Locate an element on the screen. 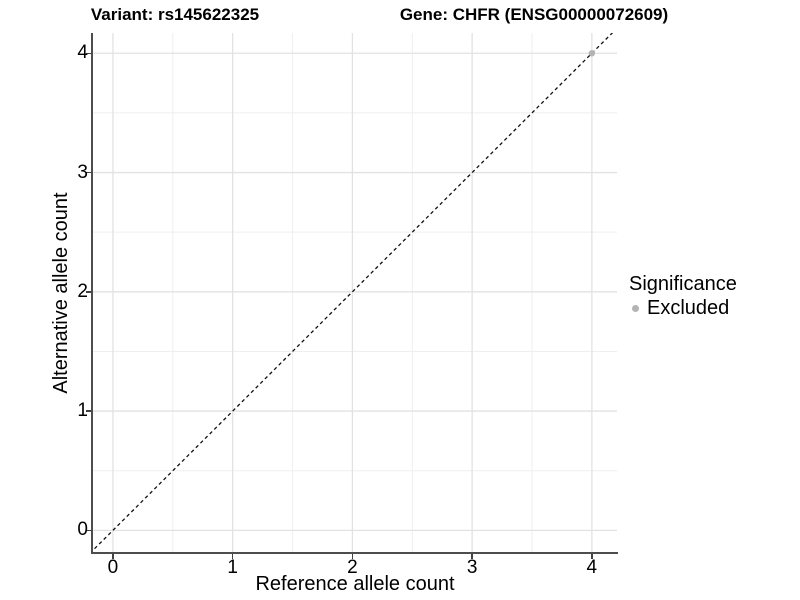  y-tick-label: 1 is located at coordinates (82, 411).